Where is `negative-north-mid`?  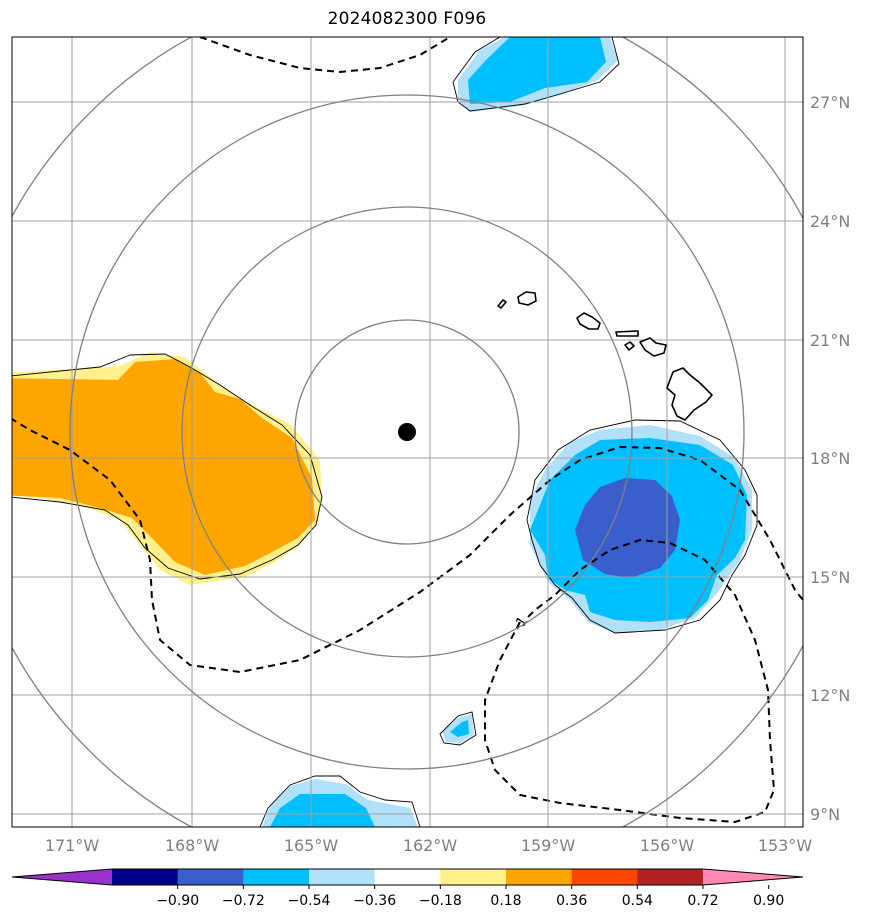
negative-north-mid is located at coordinates (537, 70).